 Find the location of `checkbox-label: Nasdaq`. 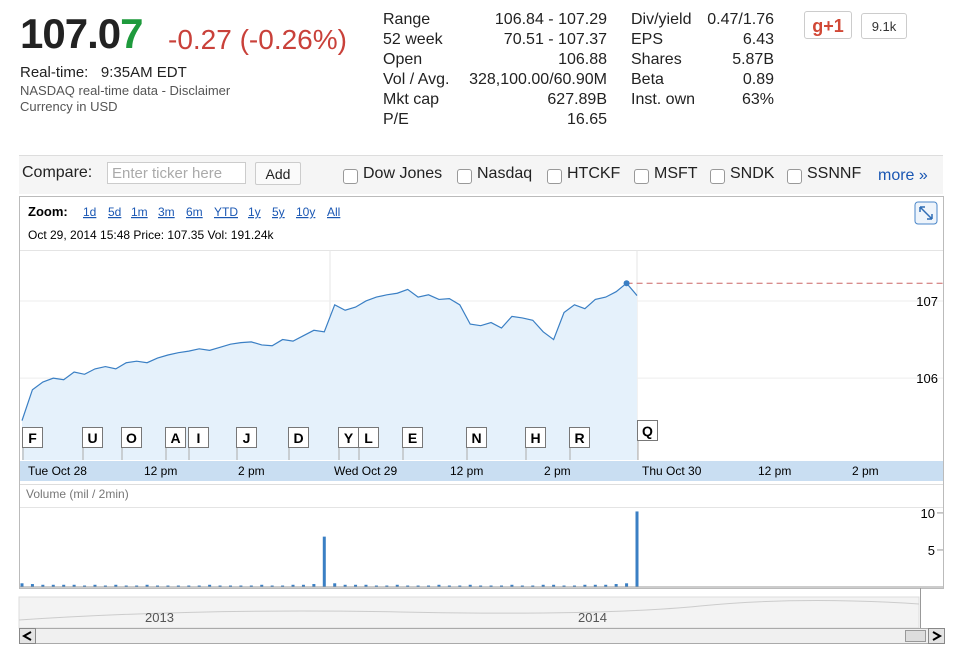

checkbox-label: Nasdaq is located at coordinates (505, 173).